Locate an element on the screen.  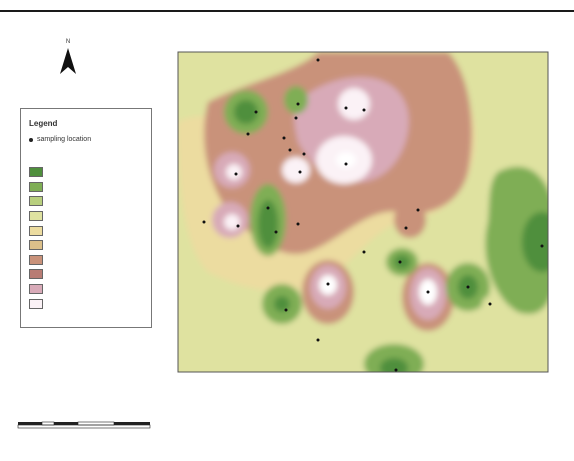
legend-class-list is located at coordinates (88, 238).